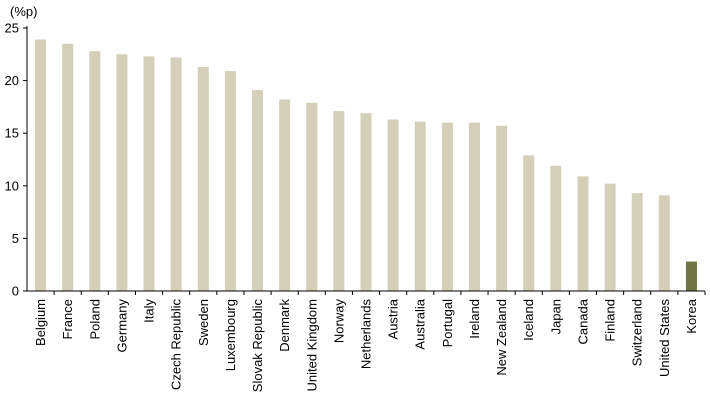 The image size is (710, 416). I want to click on bar-switzerland, so click(637, 242).